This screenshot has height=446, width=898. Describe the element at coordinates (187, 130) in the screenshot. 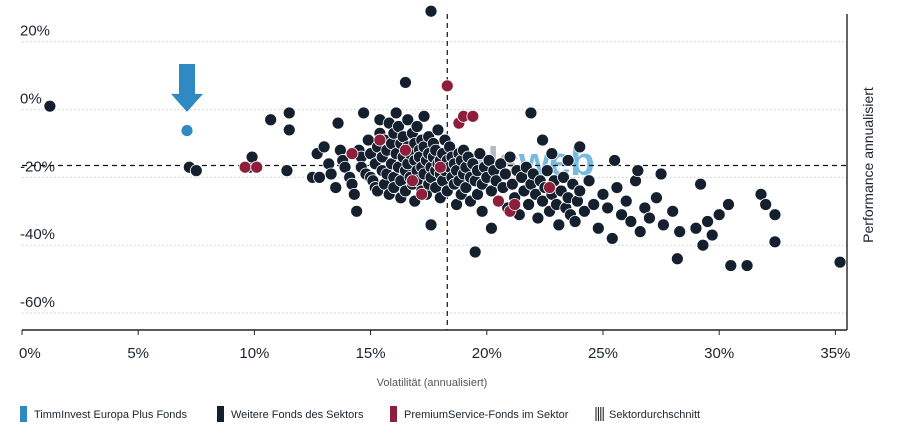

I see `timminvest-fund-point` at that location.